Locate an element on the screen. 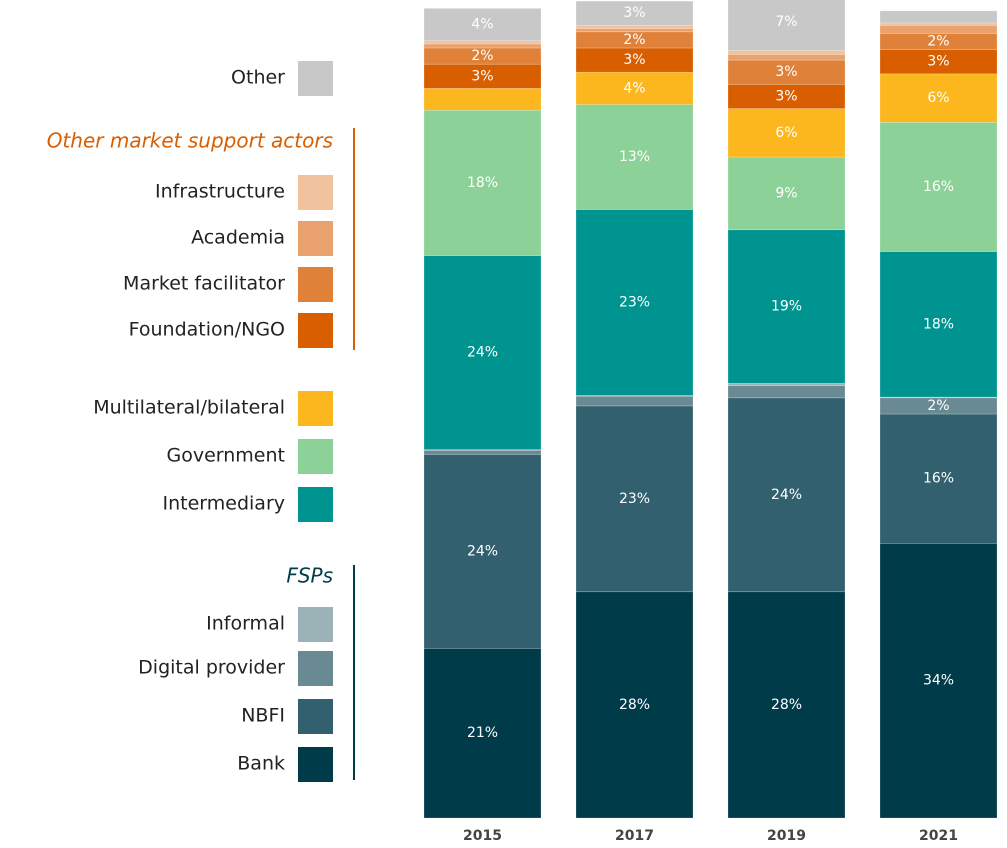 The width and height of the screenshot is (1007, 848). legend-label: Foundation/NGO is located at coordinates (207, 330).